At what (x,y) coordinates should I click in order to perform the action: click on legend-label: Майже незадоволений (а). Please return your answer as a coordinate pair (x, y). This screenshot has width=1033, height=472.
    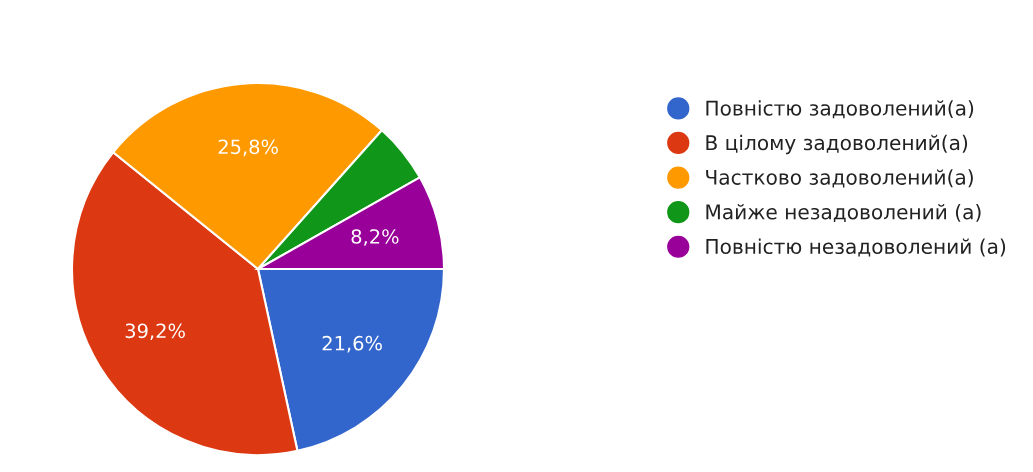
    Looking at the image, I should click on (843, 212).